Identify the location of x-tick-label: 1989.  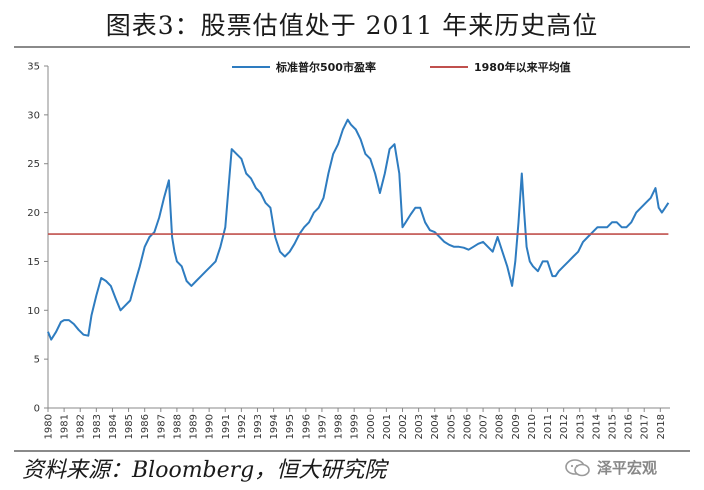
(194, 426).